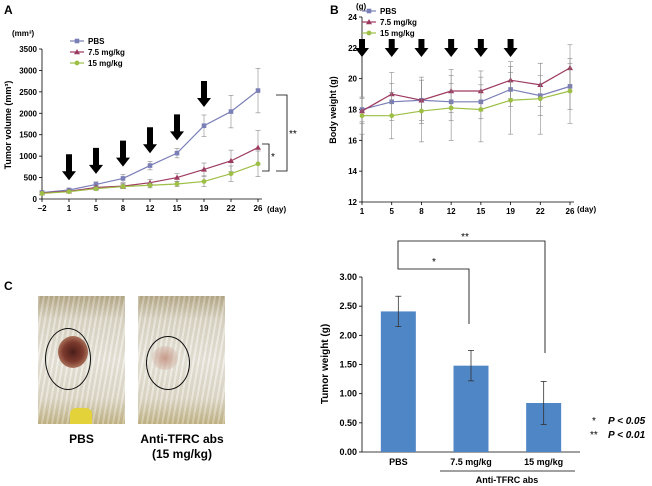 The height and width of the screenshot is (486, 652). Describe the element at coordinates (42, 208) in the screenshot. I see `x-tick-label: −2` at that location.